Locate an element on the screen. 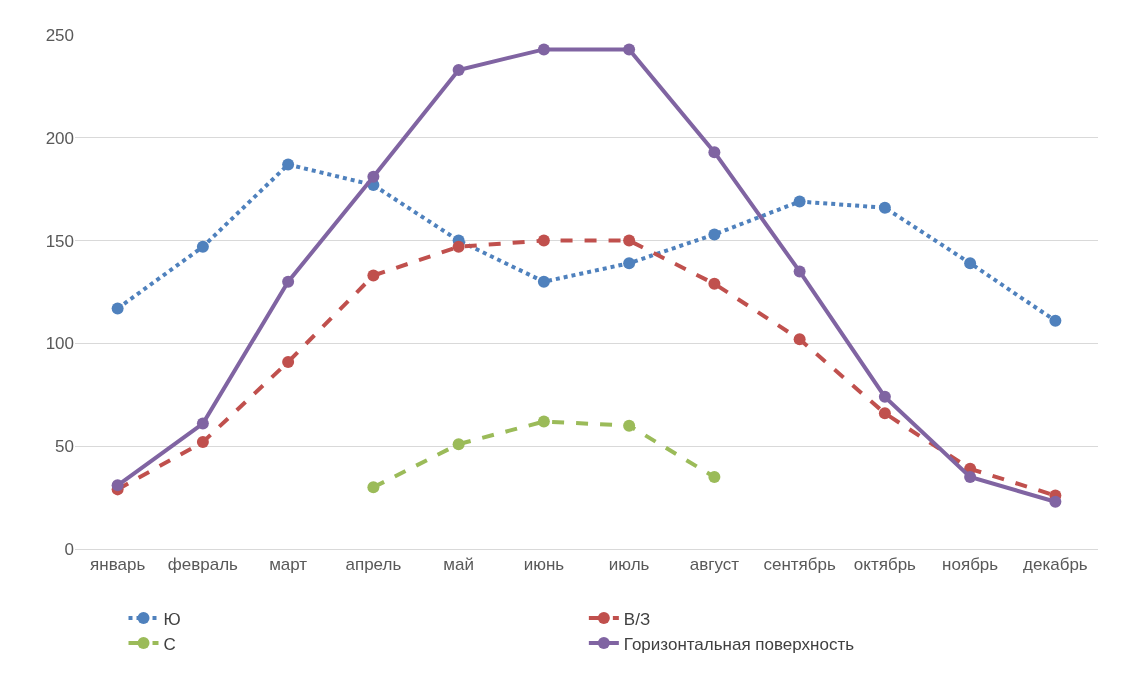  y-tick-label: 100 is located at coordinates (59, 344).